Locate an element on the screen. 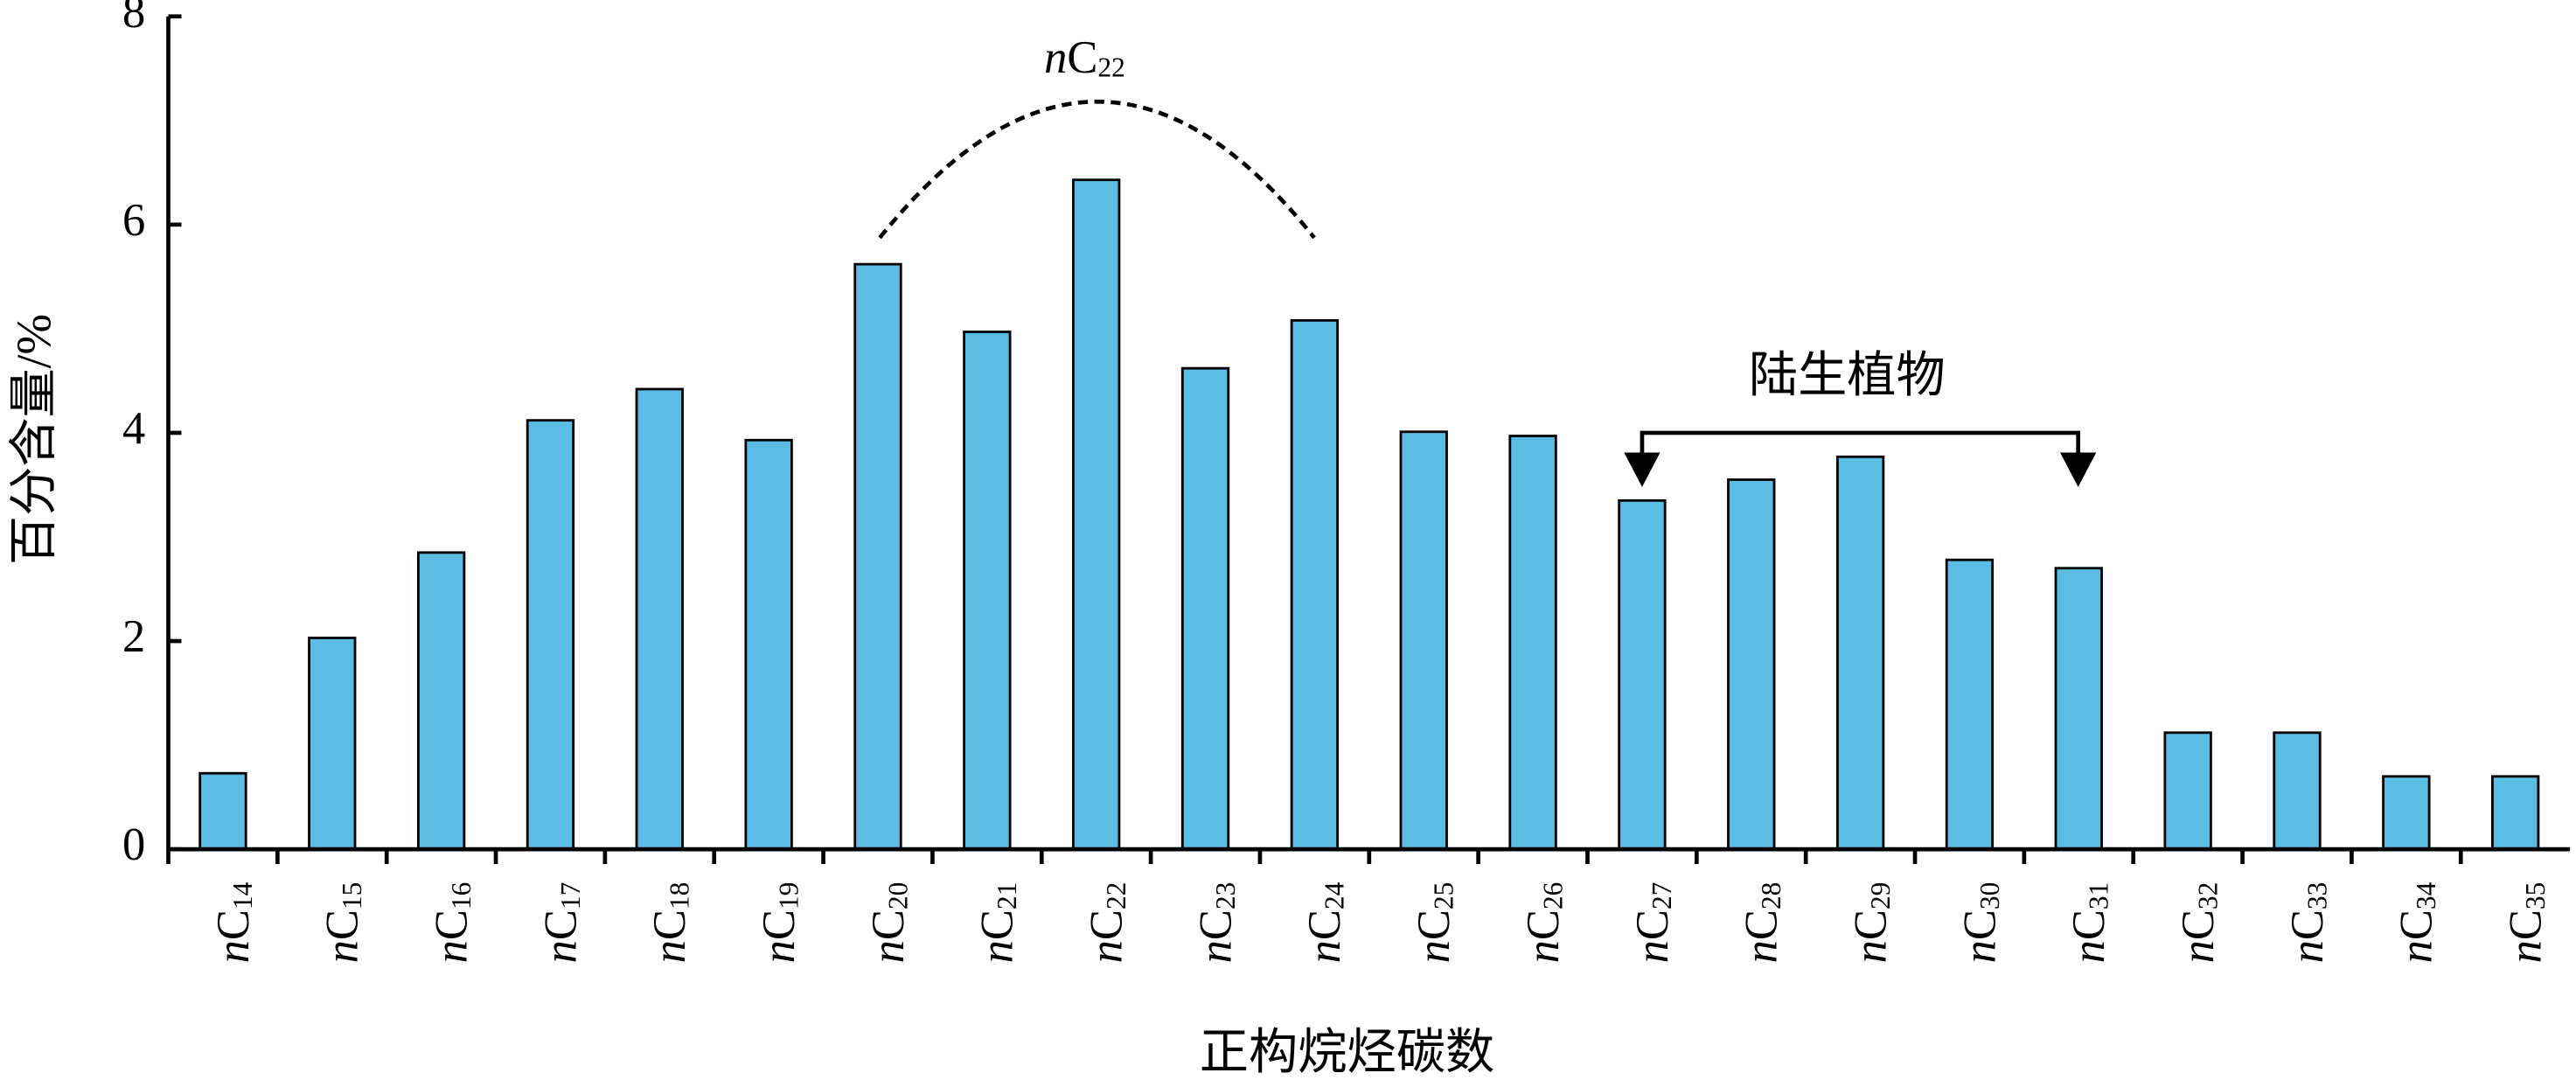 The height and width of the screenshot is (1087, 2576). x-axis-label: 正构烷烃碳数 is located at coordinates (1347, 1053).